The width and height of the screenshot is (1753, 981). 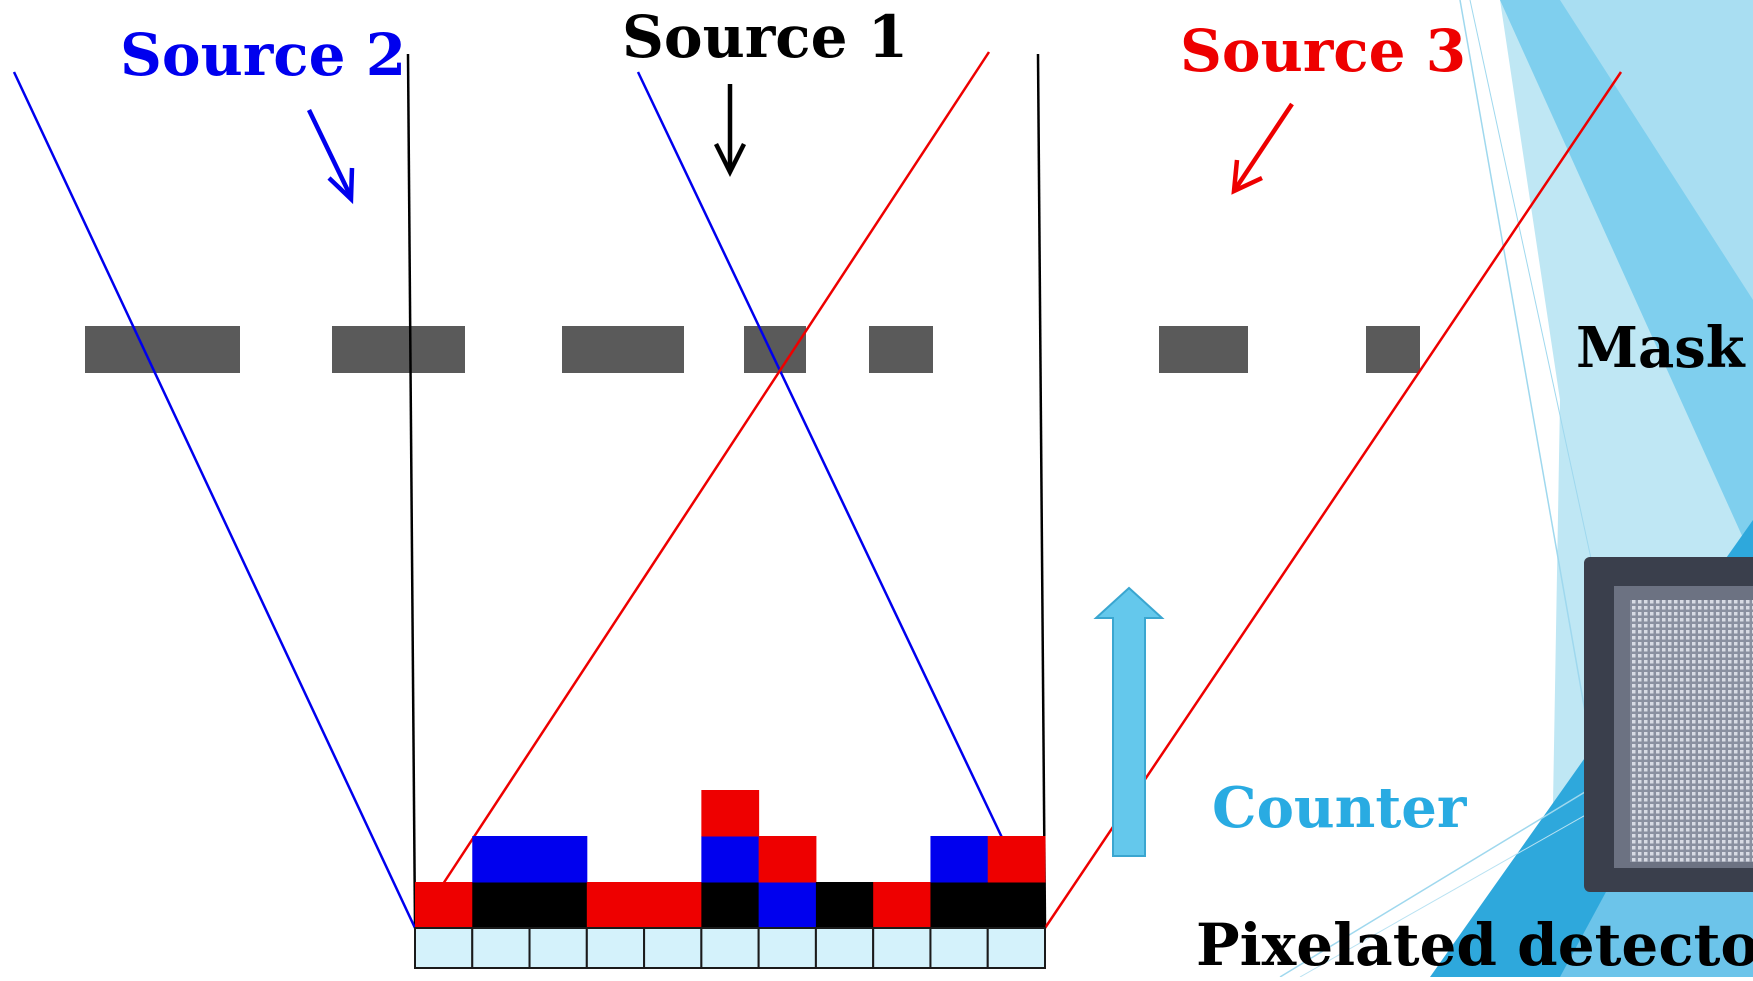 What do you see at coordinates (1129, 721) in the screenshot?
I see `counter-arrow` at bounding box center [1129, 721].